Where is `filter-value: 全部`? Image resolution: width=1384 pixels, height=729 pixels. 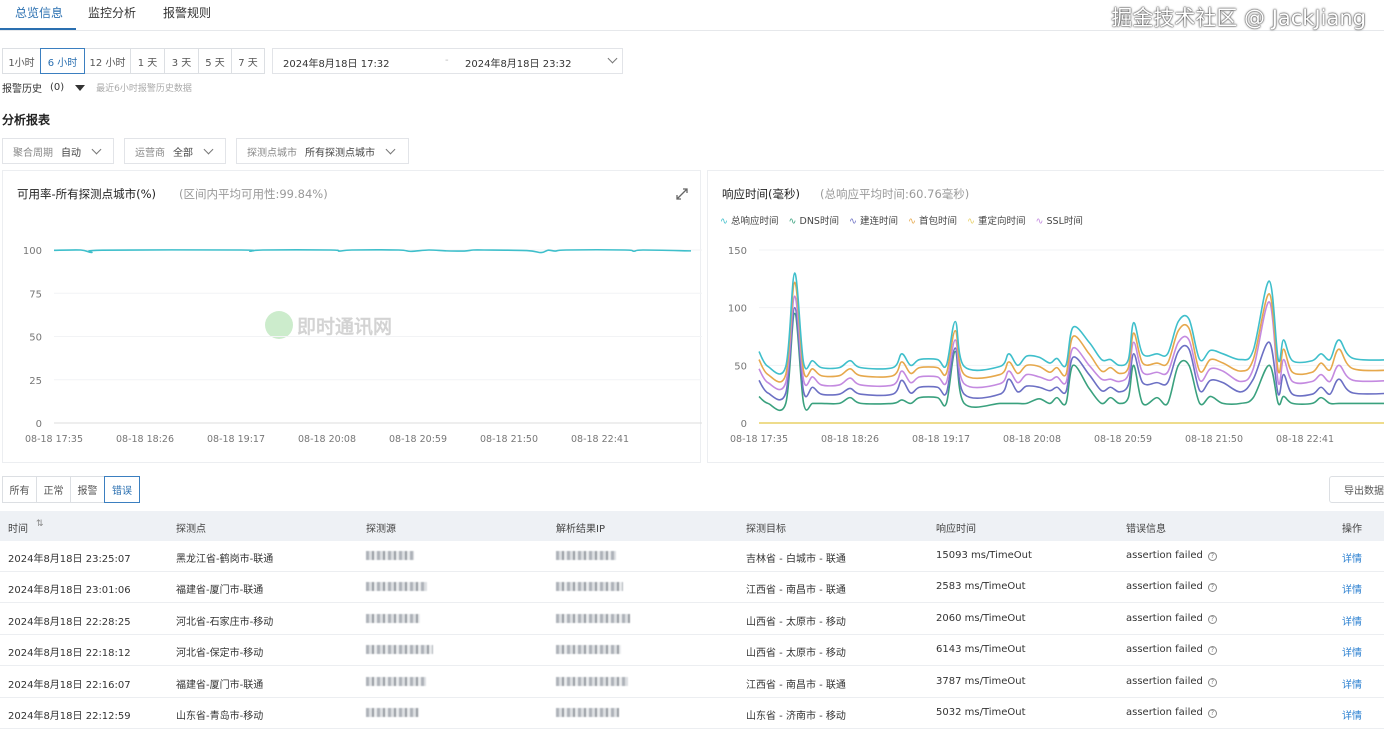
filter-value: 全部 is located at coordinates (183, 153).